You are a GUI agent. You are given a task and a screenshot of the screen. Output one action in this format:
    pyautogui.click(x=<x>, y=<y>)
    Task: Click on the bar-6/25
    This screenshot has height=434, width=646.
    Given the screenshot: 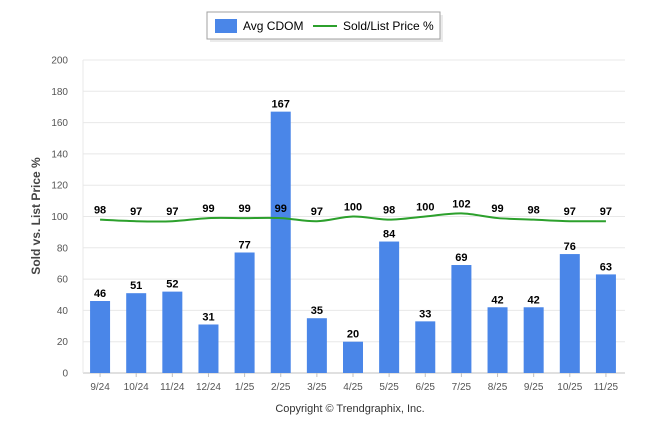 What is the action you would take?
    pyautogui.click(x=425, y=347)
    